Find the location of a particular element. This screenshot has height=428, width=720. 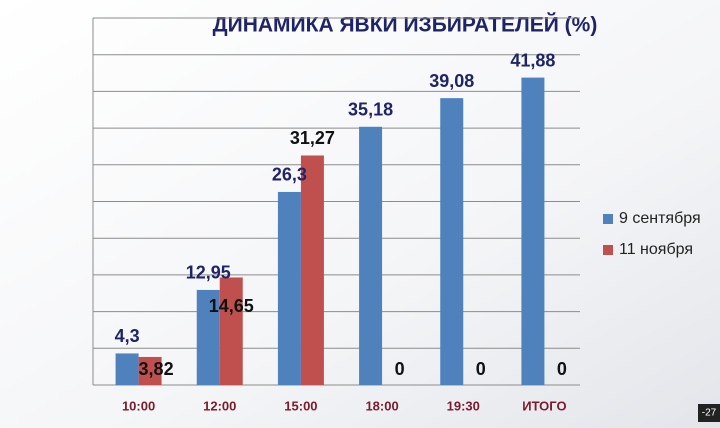

value-label: 14,65 is located at coordinates (231, 306).